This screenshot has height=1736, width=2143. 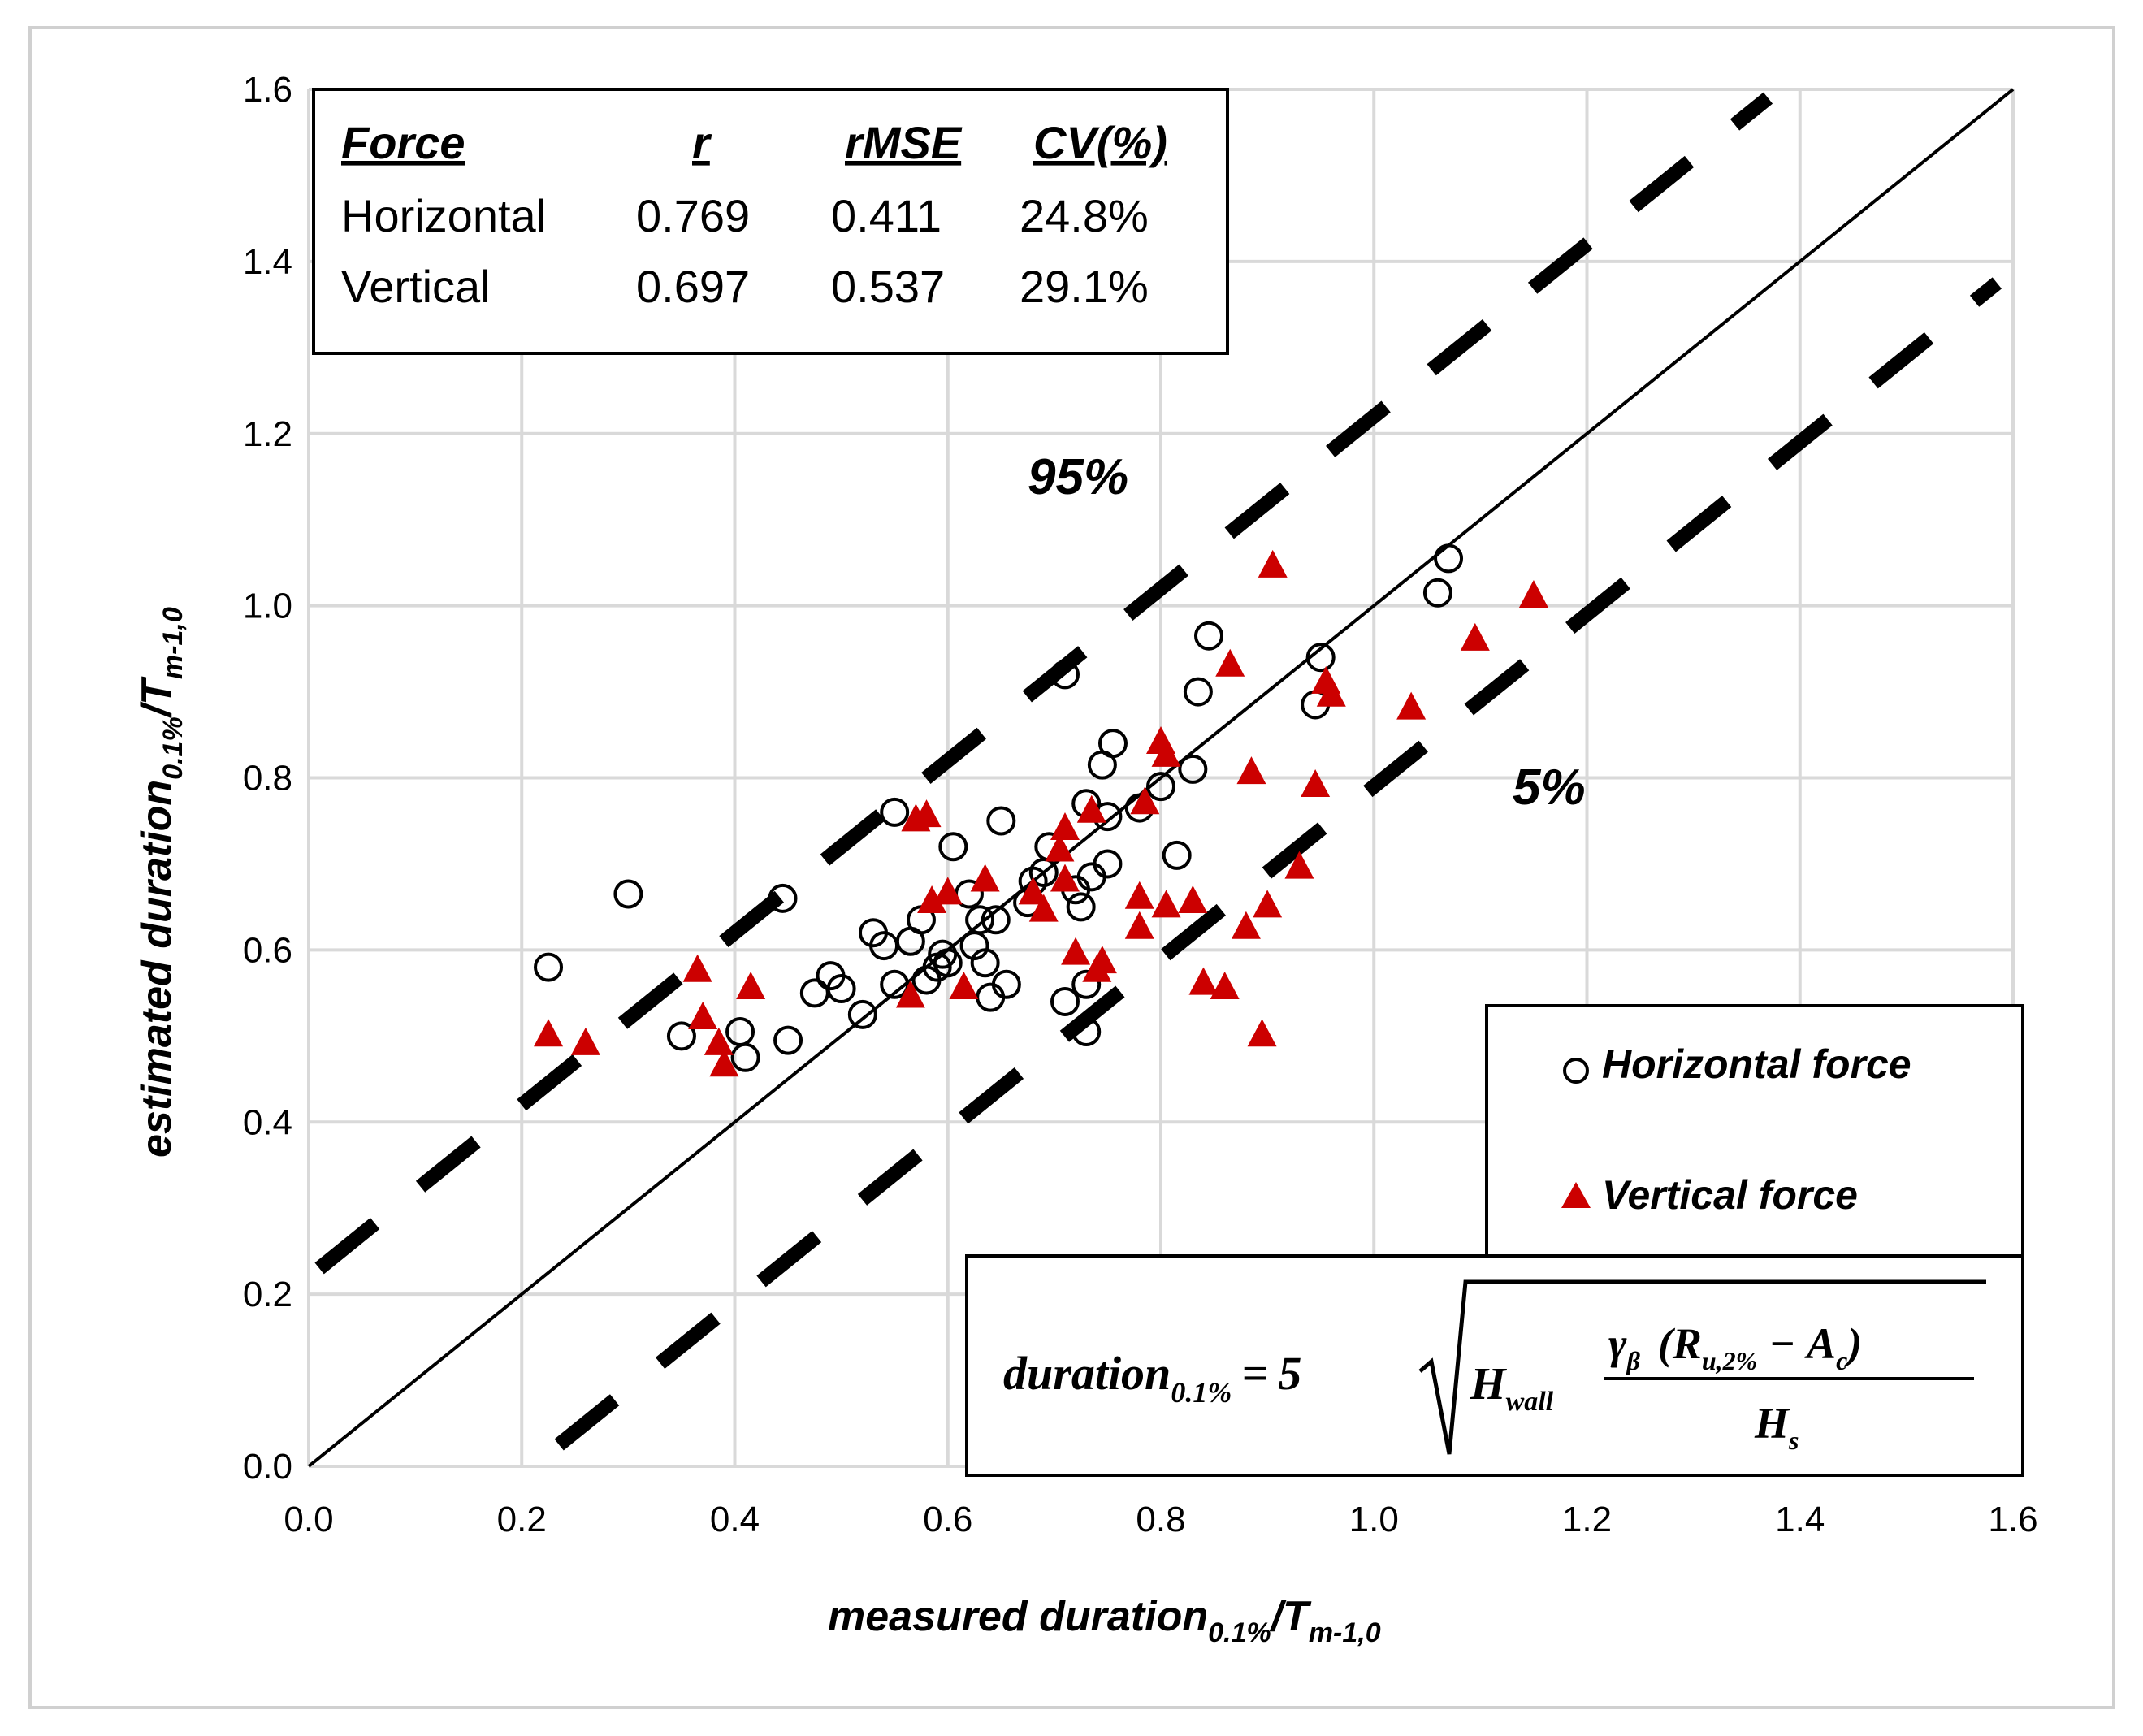 What do you see at coordinates (522, 1520) in the screenshot?
I see `x-tick-label: 0.2` at bounding box center [522, 1520].